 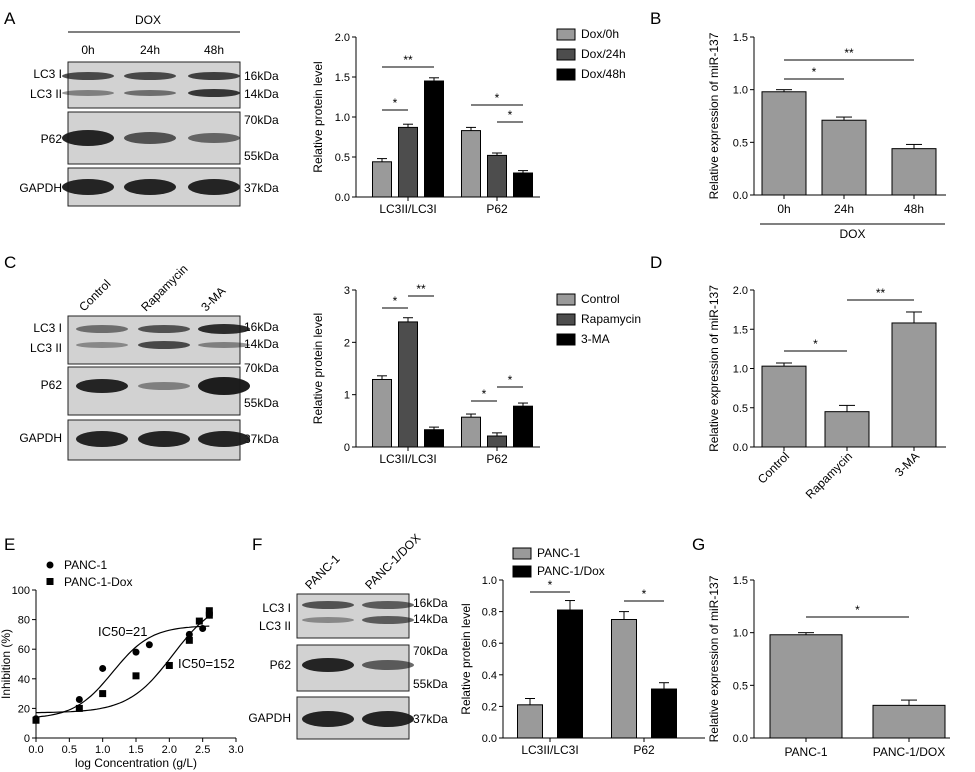 What do you see at coordinates (656, 262) in the screenshot?
I see `panel-letter-D: D` at bounding box center [656, 262].